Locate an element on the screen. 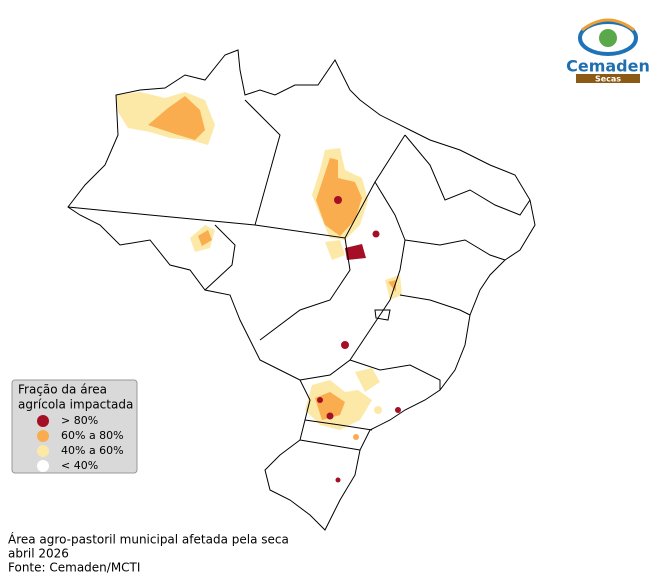 This screenshot has height=585, width=663. legend-label: 40% a 60% is located at coordinates (92, 450).